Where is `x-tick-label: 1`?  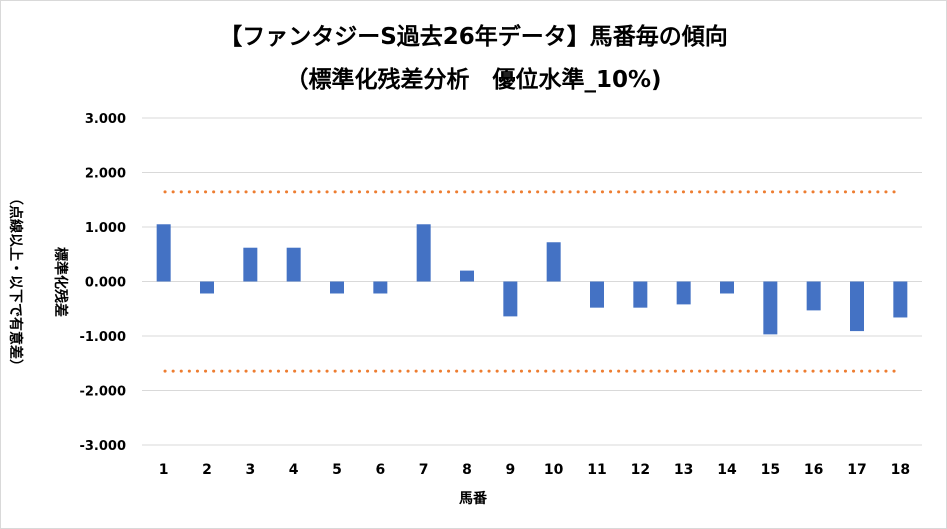 x-tick-label: 1 is located at coordinates (164, 470).